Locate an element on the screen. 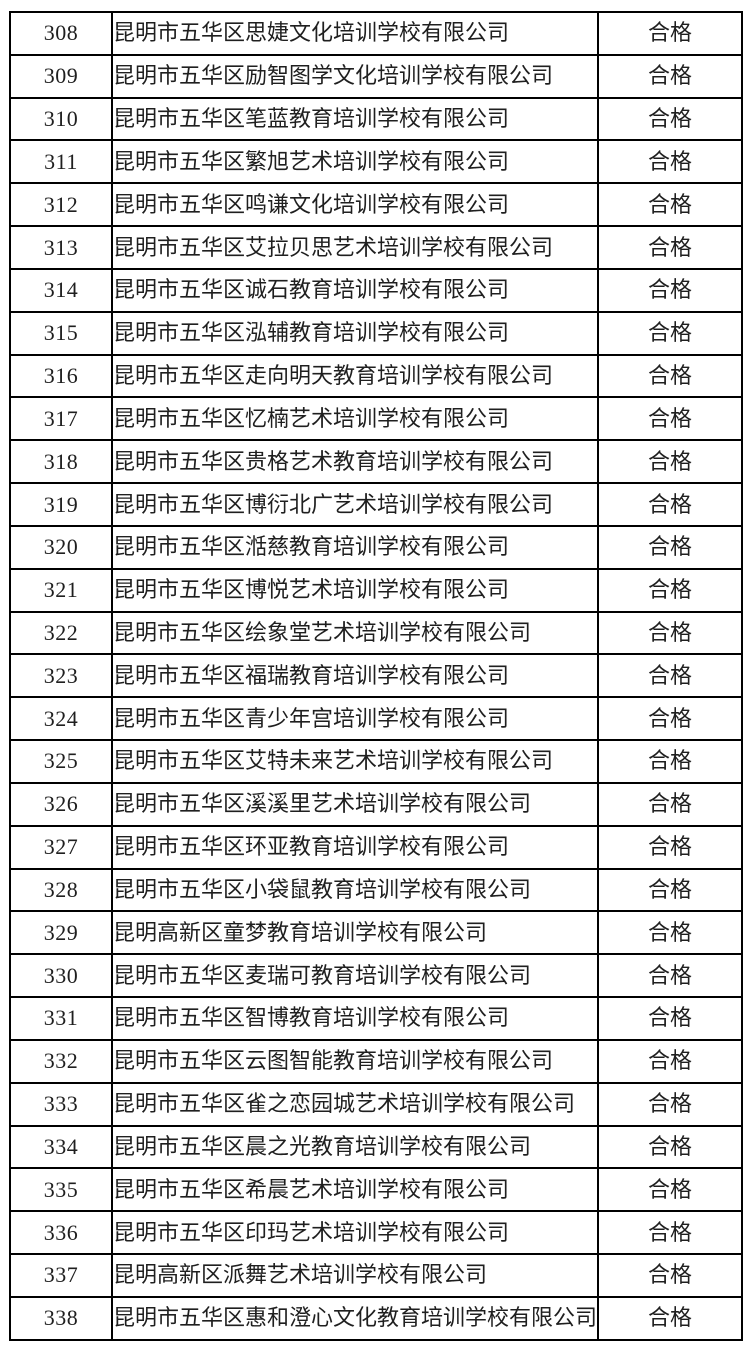  school-name-cell: 昆明高新区童梦教育培训学校有限公司 is located at coordinates (355, 933).